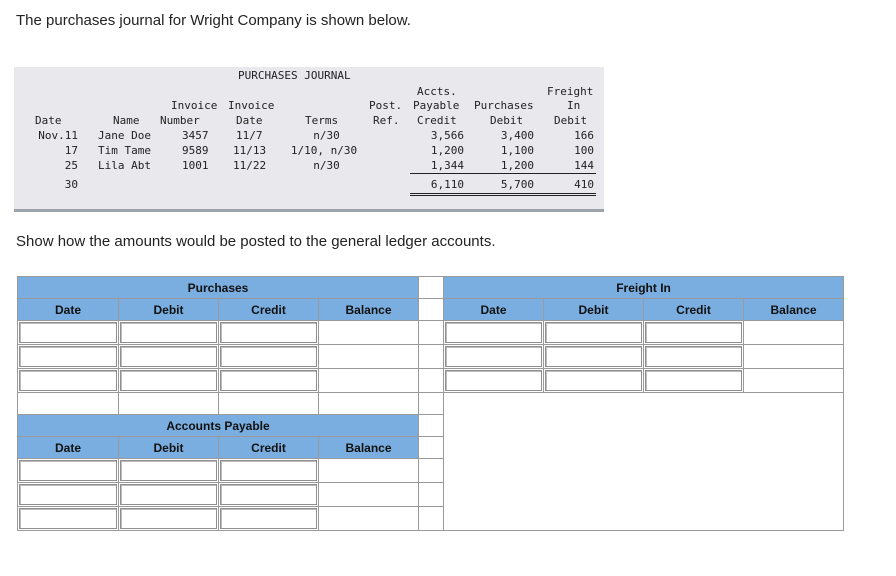 Image resolution: width=896 pixels, height=576 pixels. I want to click on purchases-account-title: Purchases, so click(218, 287).